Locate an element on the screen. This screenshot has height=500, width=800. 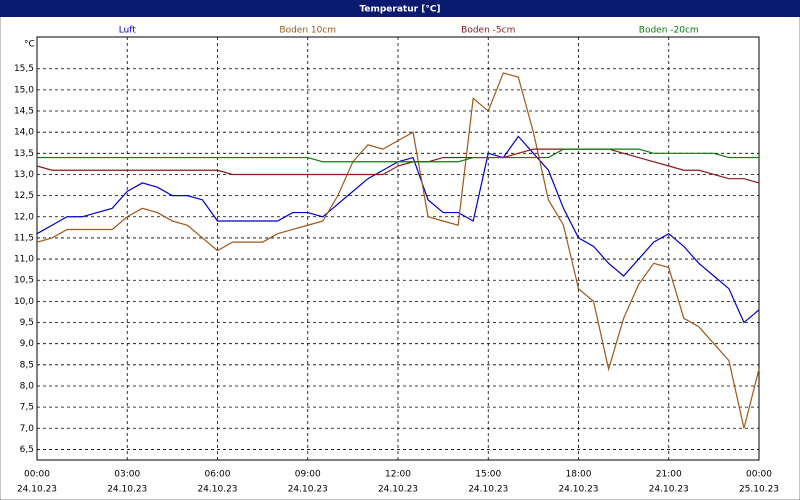
y-tick-label: 9,0 is located at coordinates (27, 344).